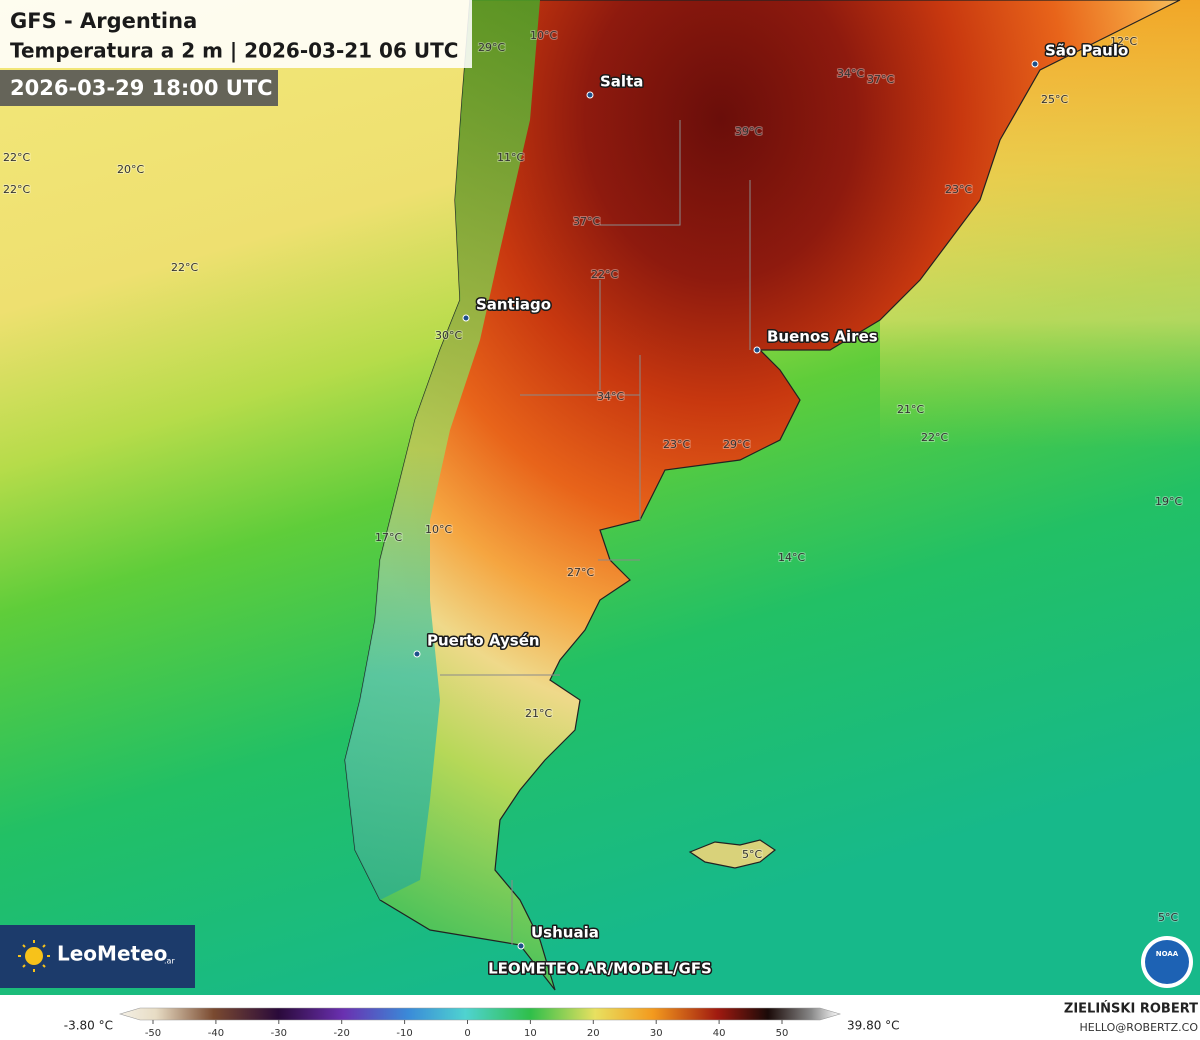 The image size is (1200, 1040). What do you see at coordinates (1054, 99) in the screenshot?
I see `temperature-label: 25°C` at bounding box center [1054, 99].